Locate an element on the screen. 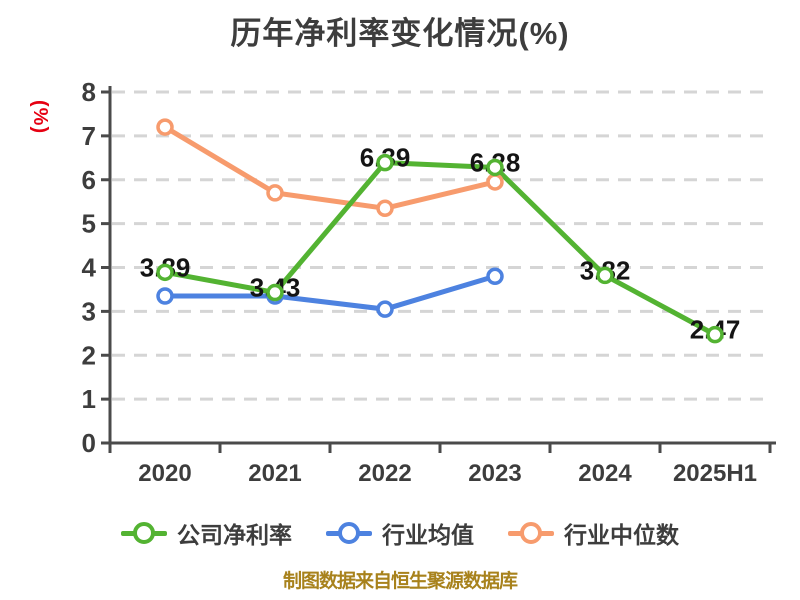 The width and height of the screenshot is (800, 600). x-tick-label: 2022 is located at coordinates (384, 473).